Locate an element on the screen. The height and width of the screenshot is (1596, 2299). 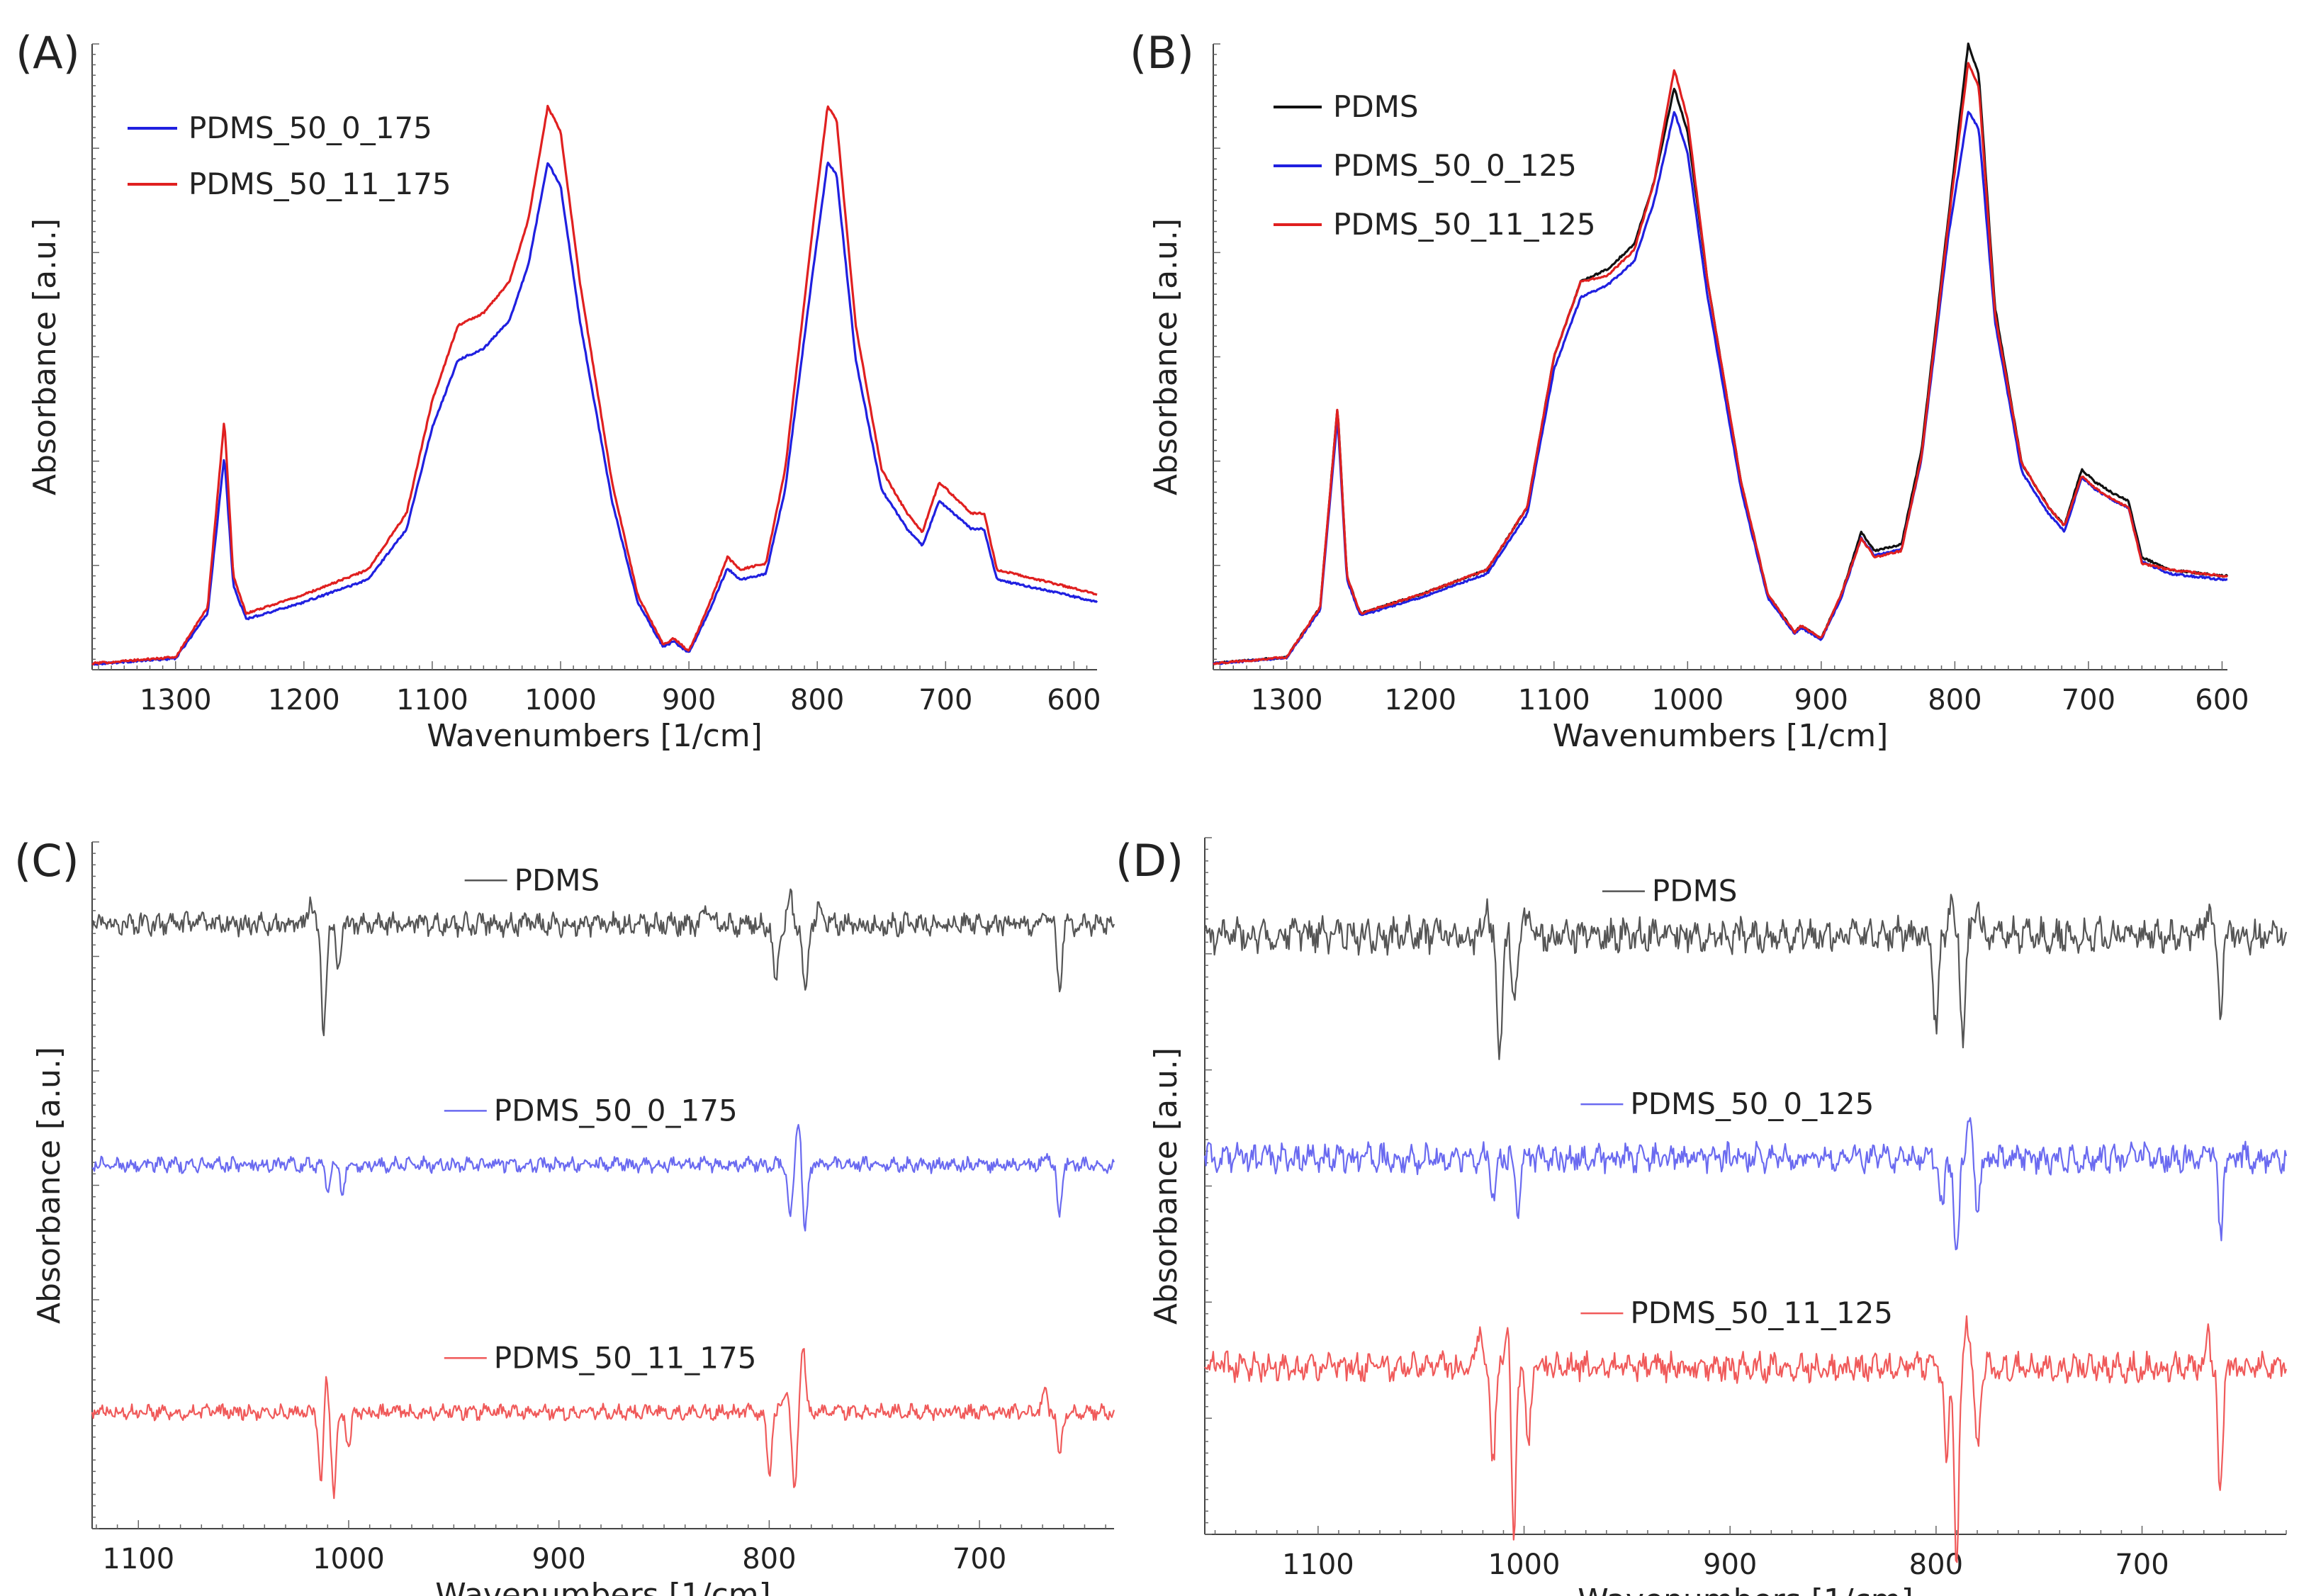
panel-label: (A) is located at coordinates (48, 53).